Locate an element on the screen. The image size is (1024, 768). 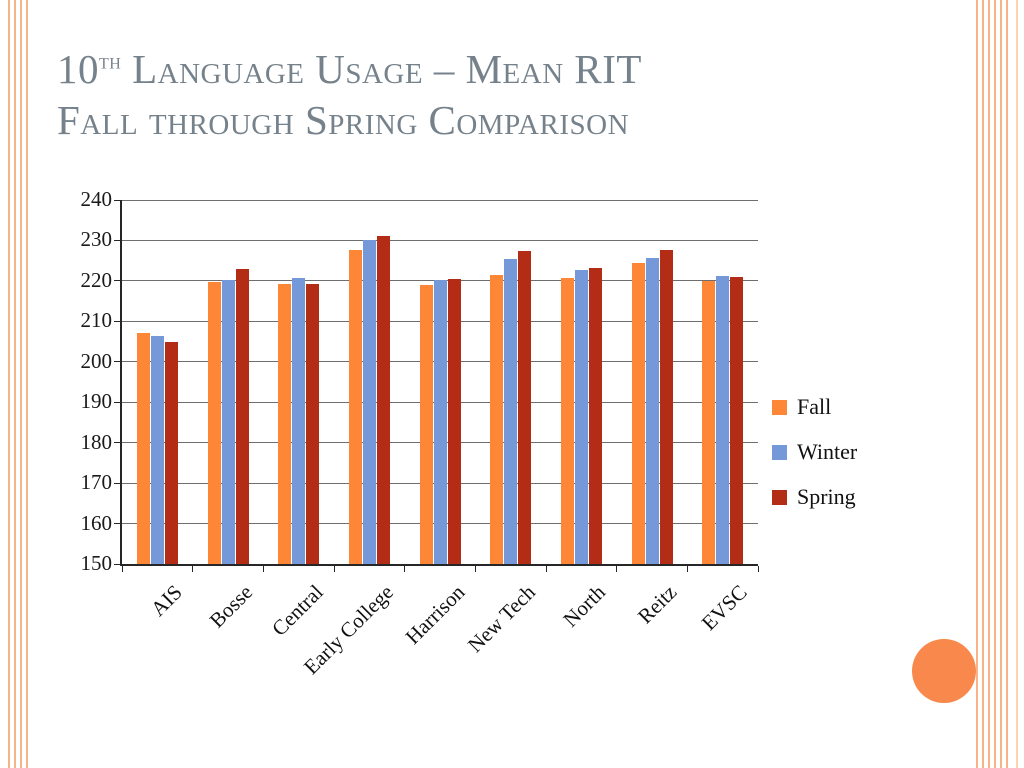
legend-item-winter: Winter is located at coordinates (814, 452).